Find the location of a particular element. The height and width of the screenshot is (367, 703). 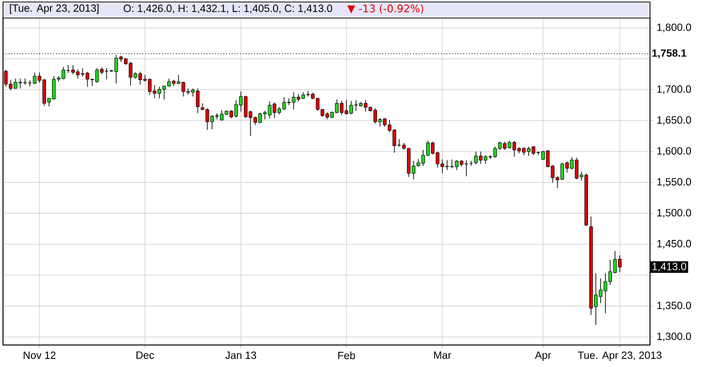

x-tick-label: Apr is located at coordinates (543, 356).